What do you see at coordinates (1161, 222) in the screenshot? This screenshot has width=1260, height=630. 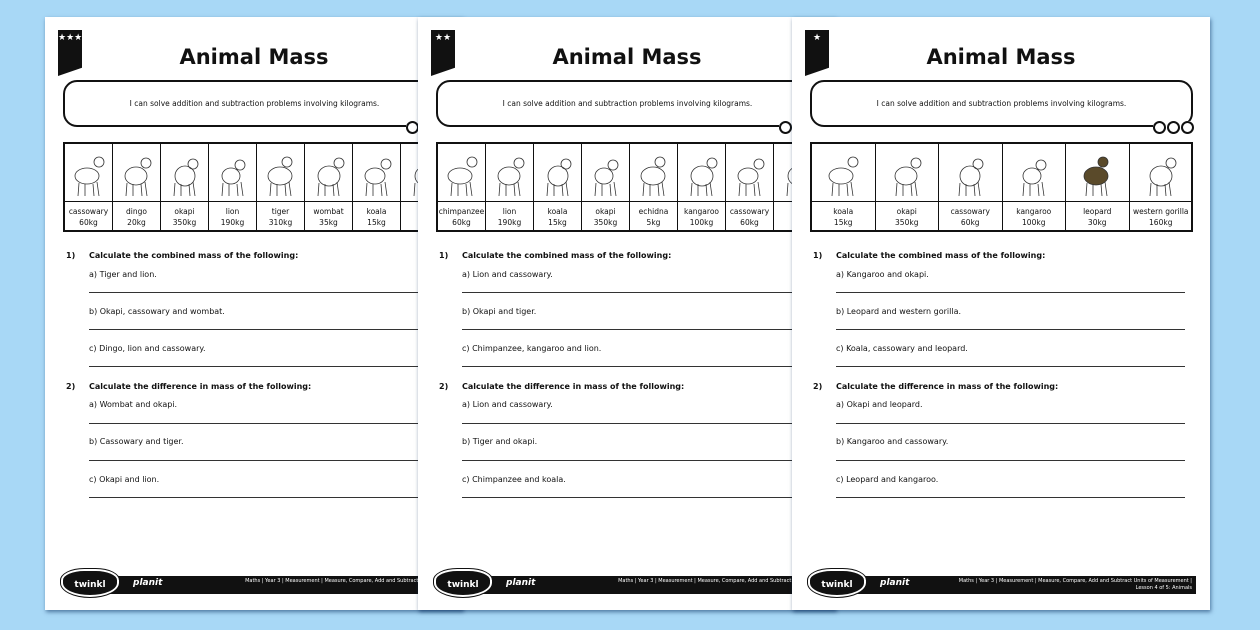 I see `animal-mass: 160kg` at bounding box center [1161, 222].